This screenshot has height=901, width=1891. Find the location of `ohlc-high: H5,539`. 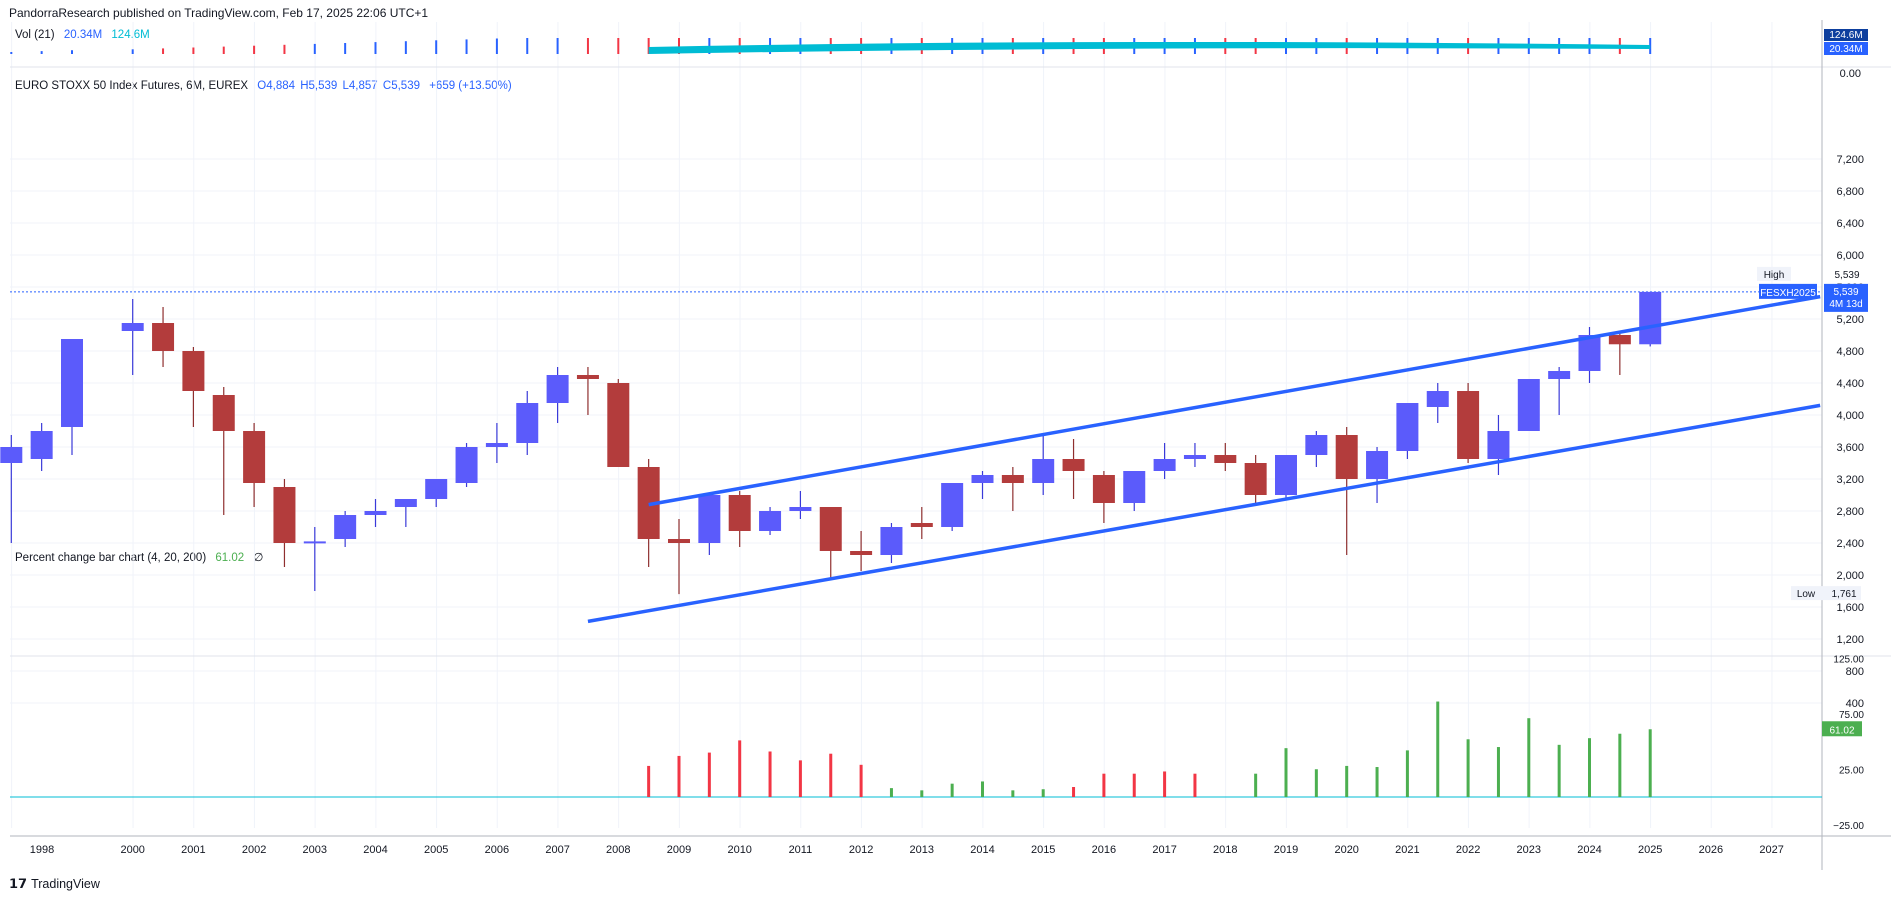

ohlc-high: H5,539 is located at coordinates (319, 86).